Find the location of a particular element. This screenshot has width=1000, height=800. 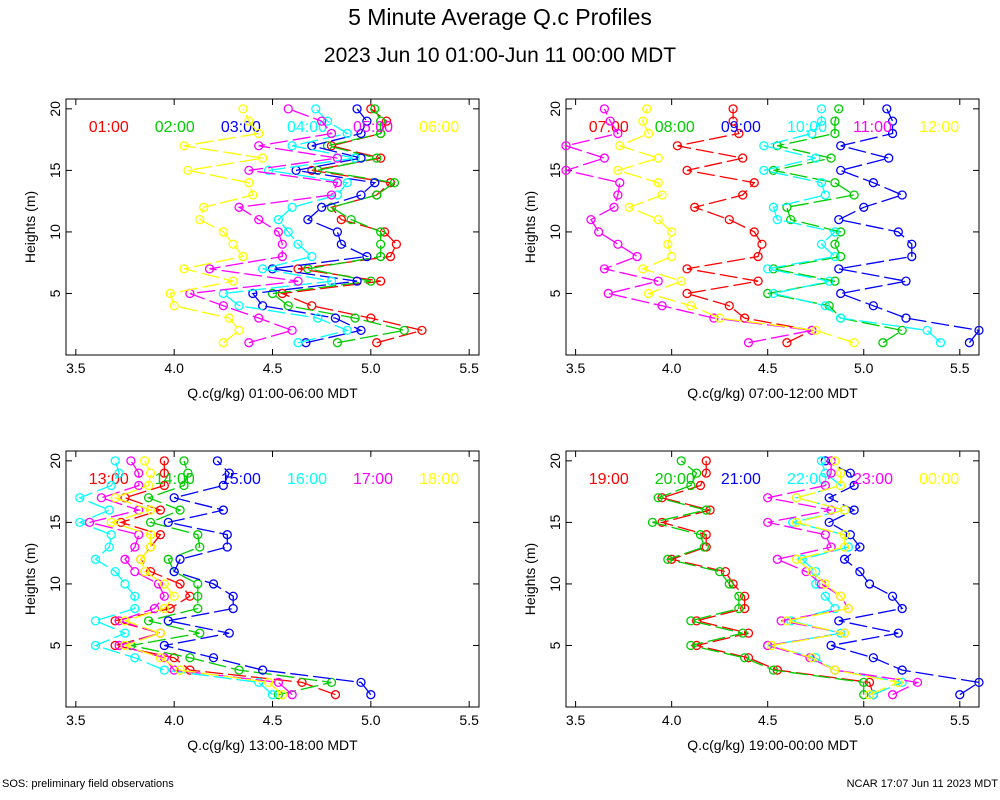

legend-label: 08:00 is located at coordinates (675, 127).